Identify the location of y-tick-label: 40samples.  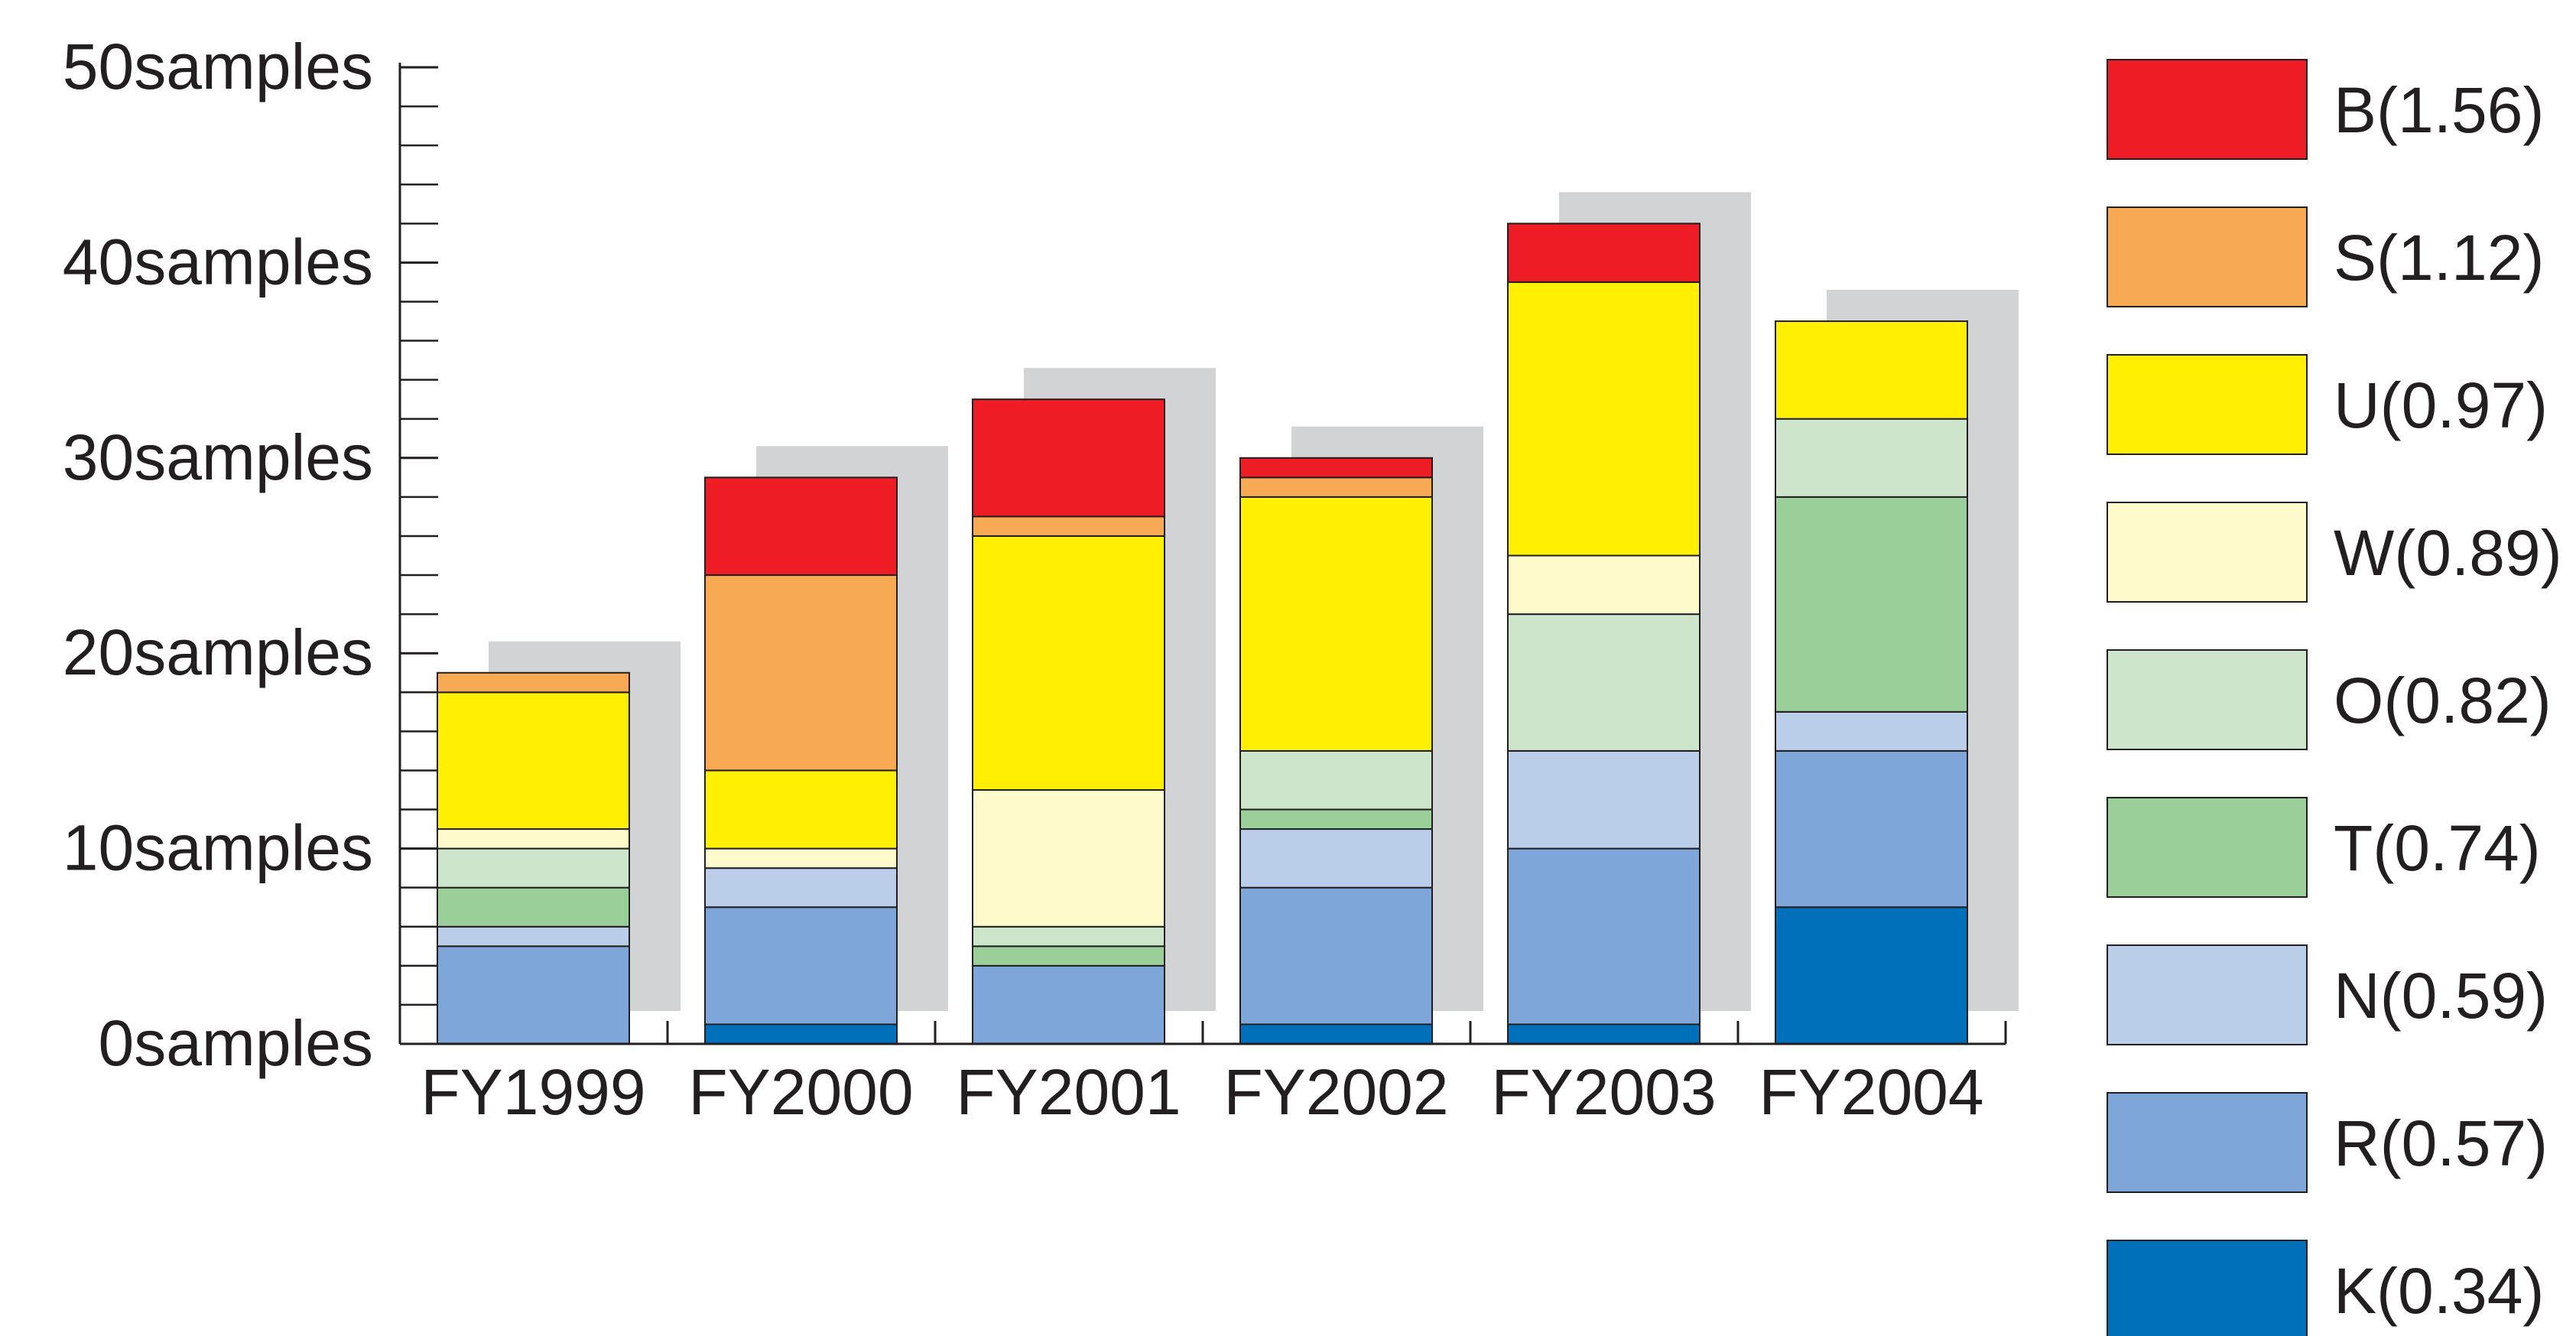
(218, 261).